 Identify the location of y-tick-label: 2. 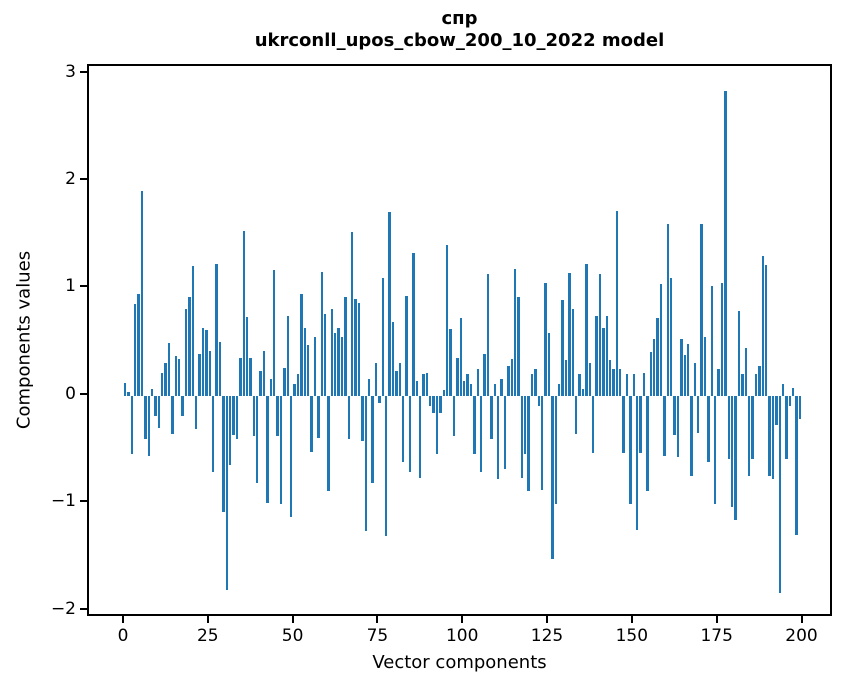
(70, 178).